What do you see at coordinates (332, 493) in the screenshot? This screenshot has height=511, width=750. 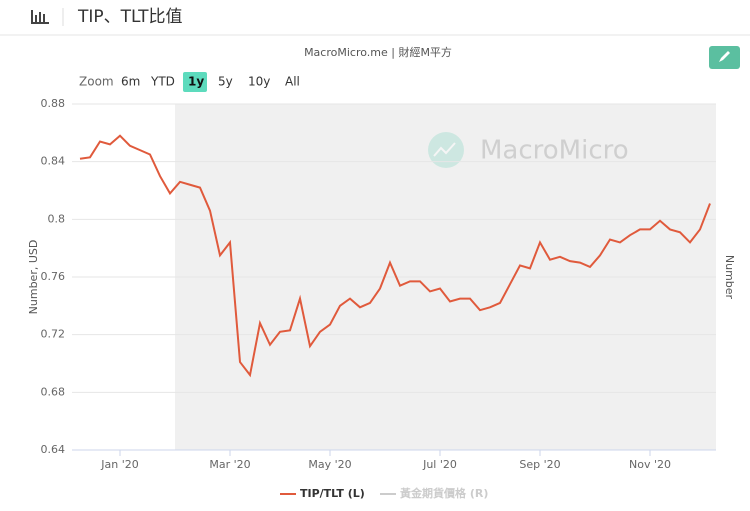 I see `legend-label: TIP/TLT (L)` at bounding box center [332, 493].